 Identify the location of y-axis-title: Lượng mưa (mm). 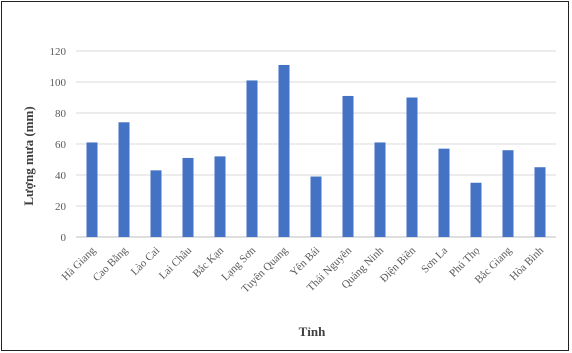
(28, 155).